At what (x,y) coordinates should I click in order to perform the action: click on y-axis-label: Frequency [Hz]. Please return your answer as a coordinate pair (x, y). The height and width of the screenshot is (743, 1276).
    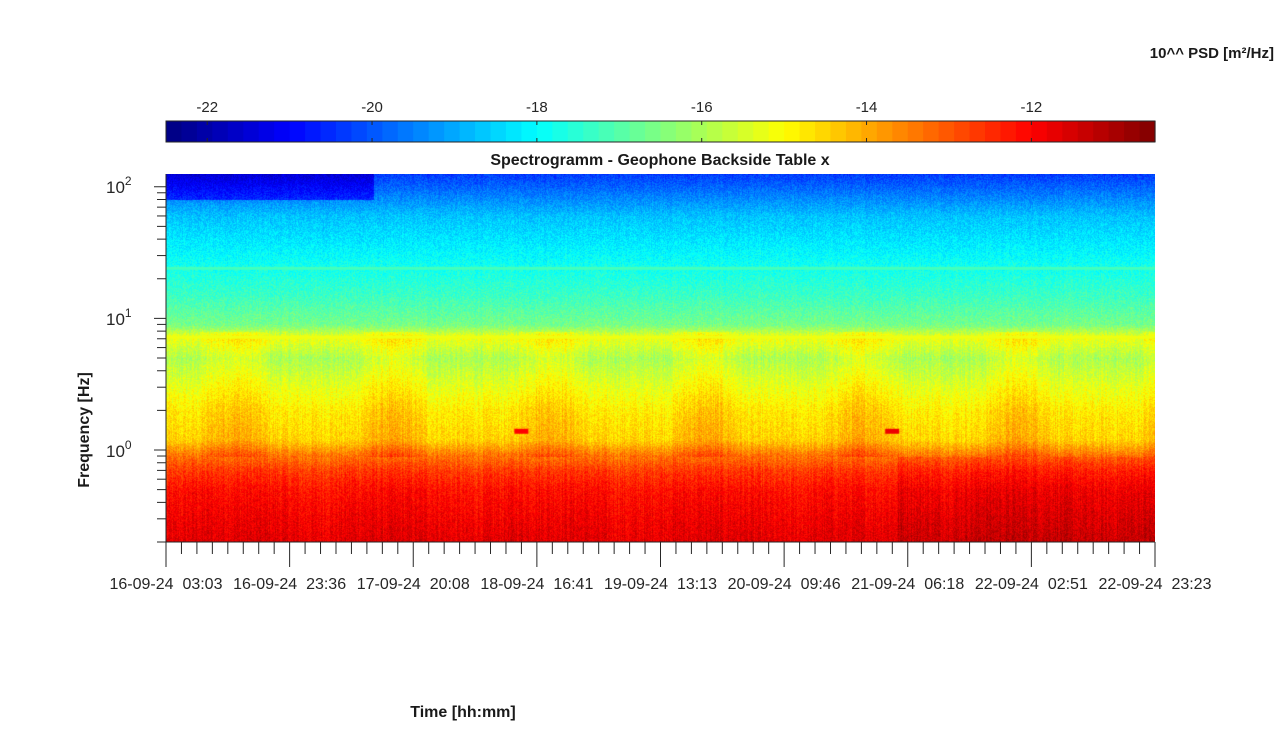
    Looking at the image, I should click on (84, 430).